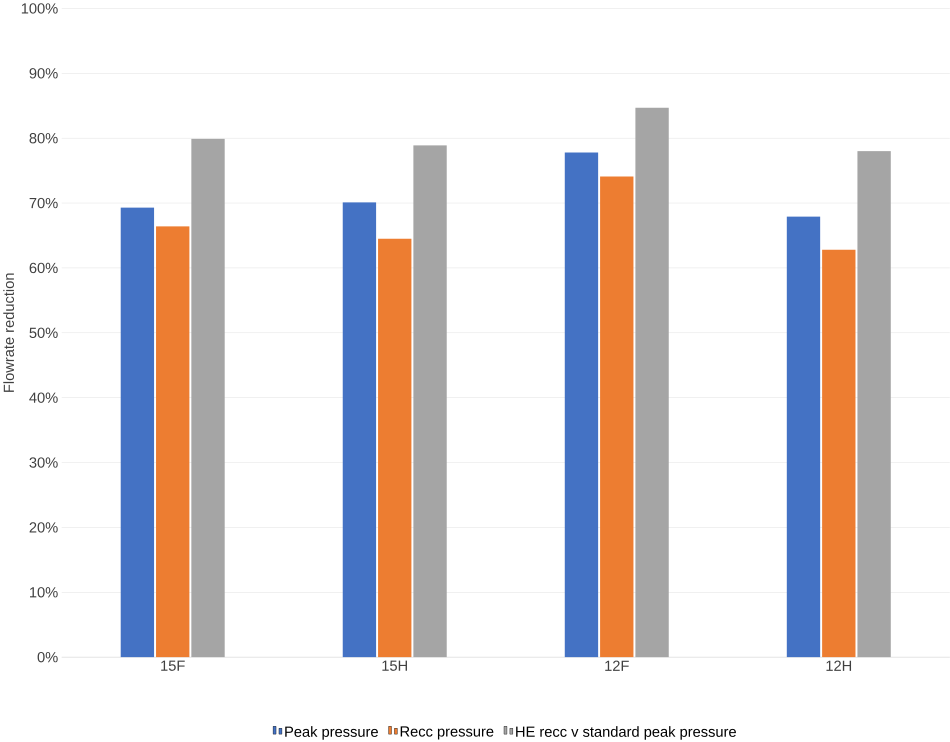 This screenshot has width=950, height=742. What do you see at coordinates (44, 527) in the screenshot?
I see `y-tick-label: 20%` at bounding box center [44, 527].